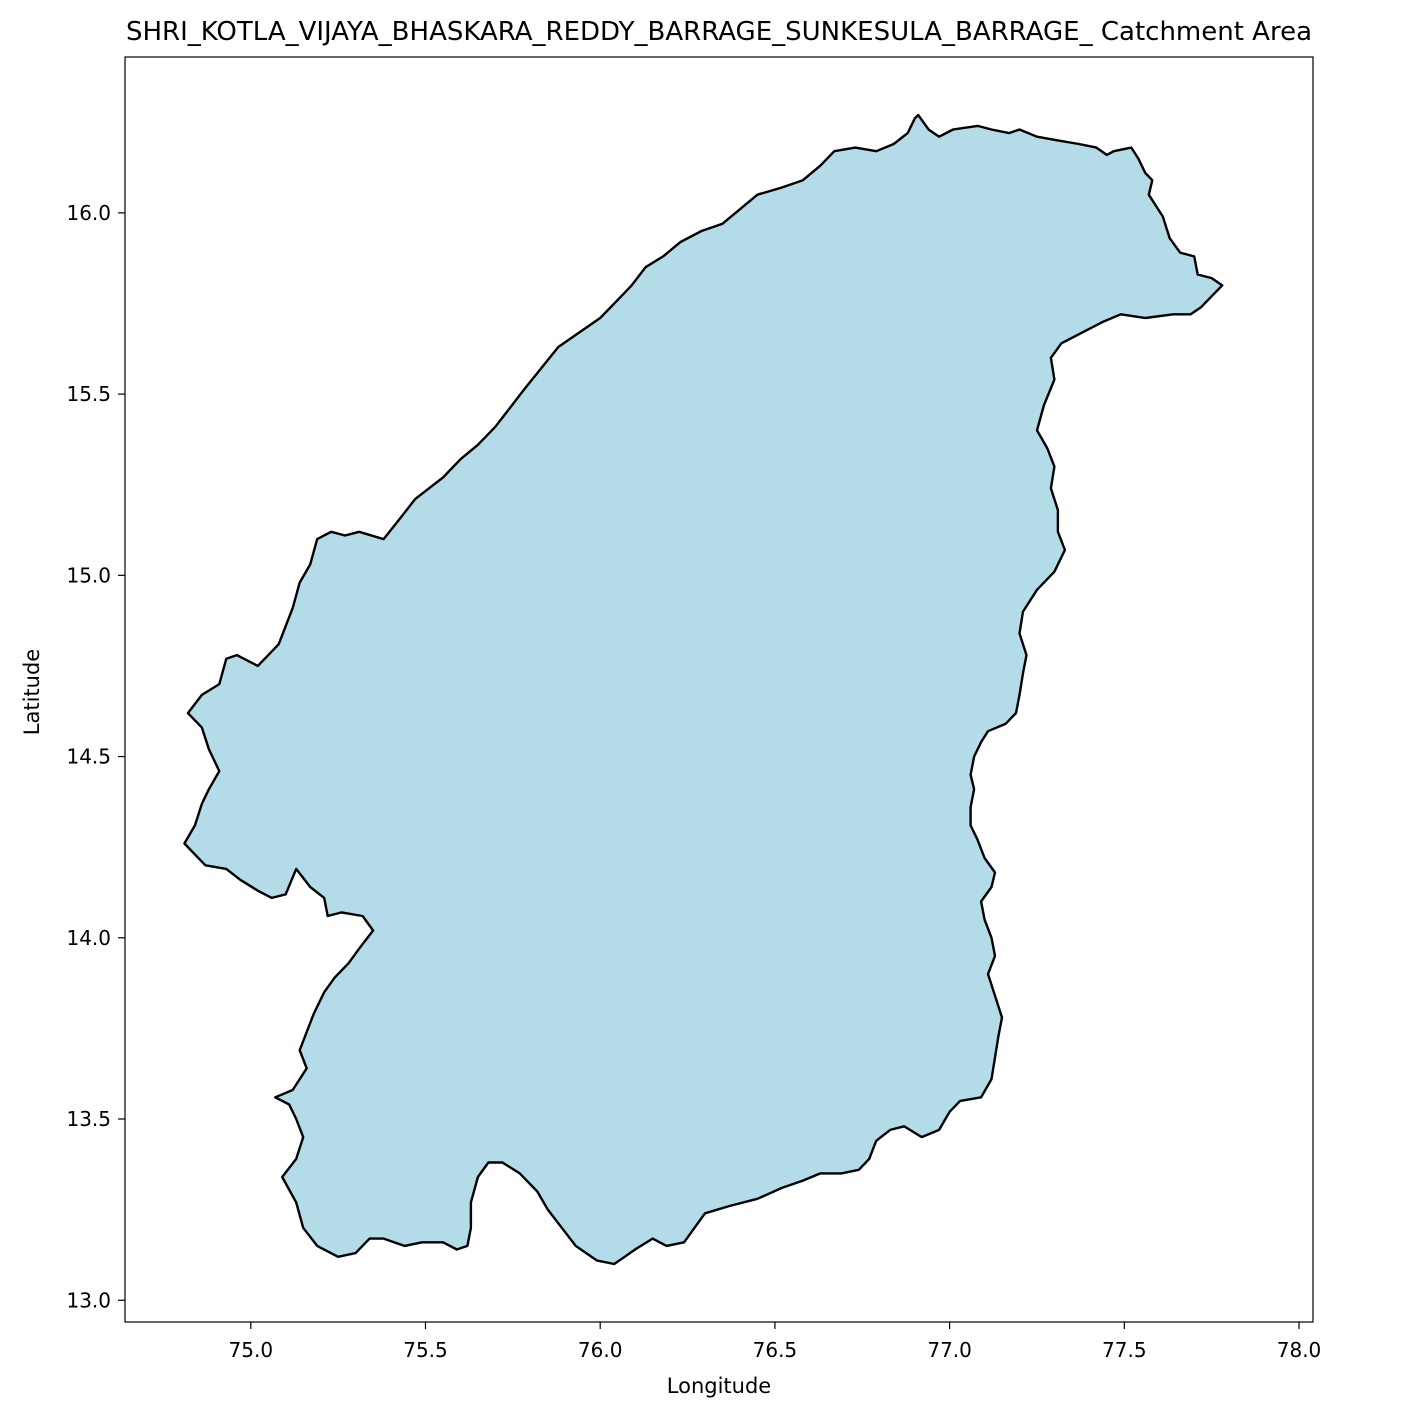 The height and width of the screenshot is (1417, 1422). Describe the element at coordinates (88, 1119) in the screenshot. I see `y-tick-label: 13.5` at that location.